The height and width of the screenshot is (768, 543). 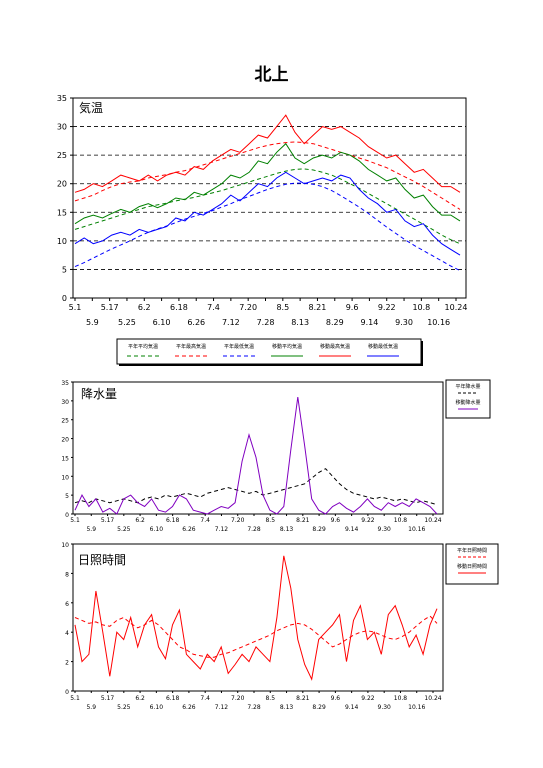 I want to click on y-tick-label: 25, so click(x=62, y=155).